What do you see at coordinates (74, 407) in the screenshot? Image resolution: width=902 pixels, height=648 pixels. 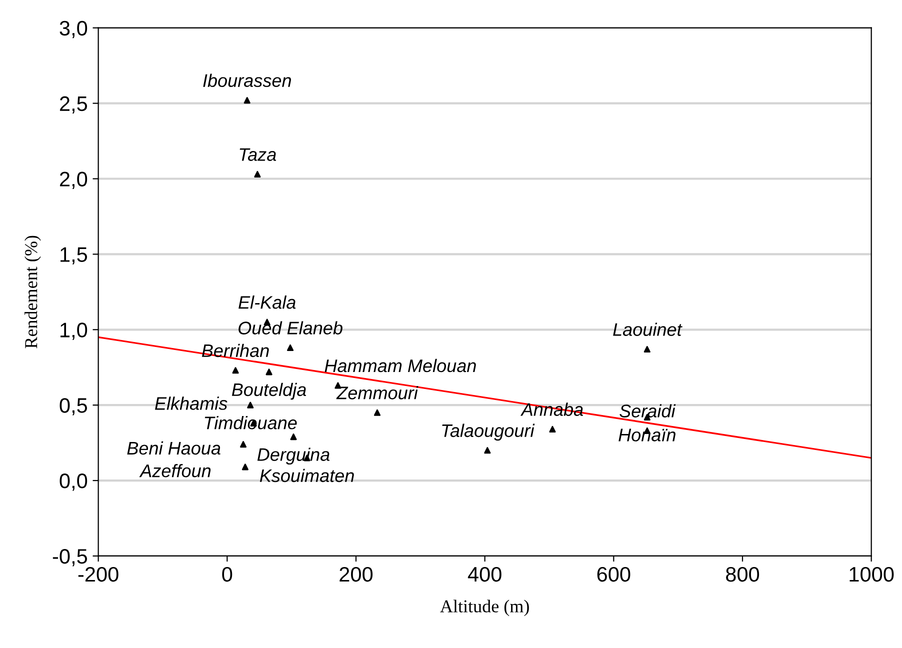 I see `y-tick-label: 0,5` at bounding box center [74, 407].